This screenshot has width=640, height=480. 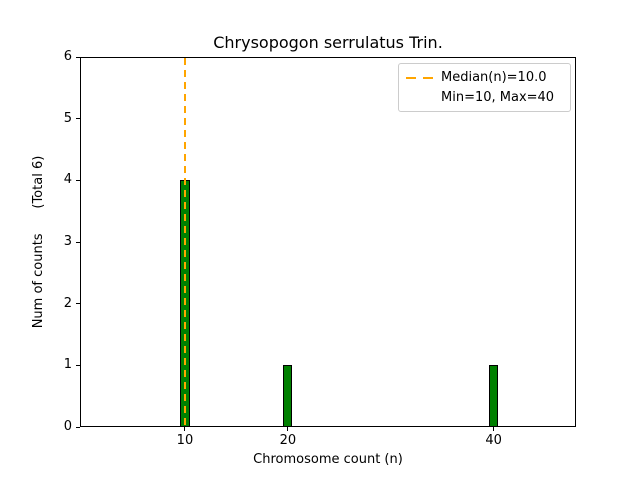 I want to click on x-tick-label-40: 40, so click(x=493, y=440).